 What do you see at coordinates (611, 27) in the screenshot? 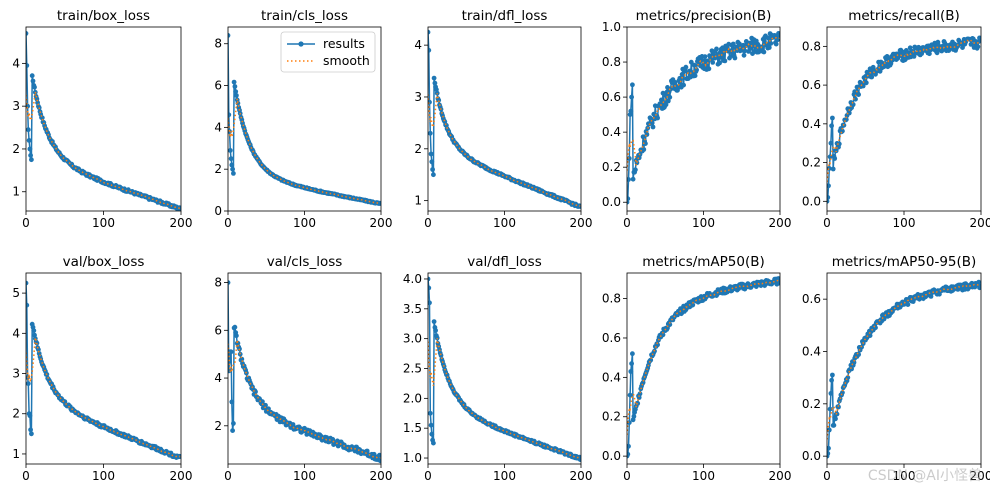
I see `y-tick-label: 1.0` at bounding box center [611, 27].